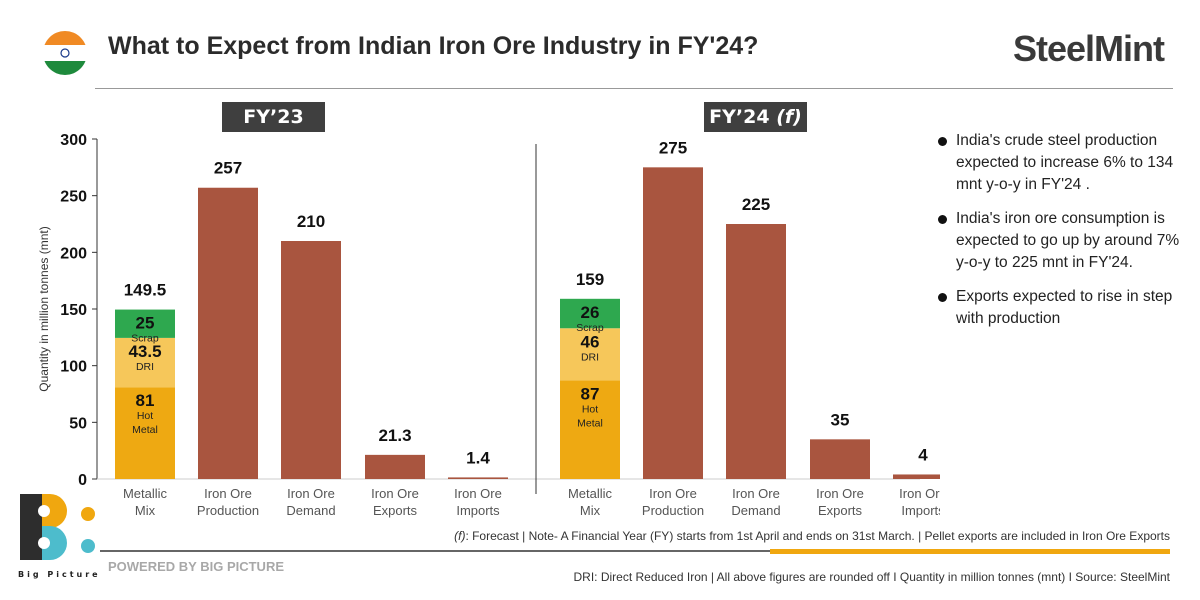 Image resolution: width=1200 pixels, height=600 pixels. What do you see at coordinates (590, 393) in the screenshot?
I see `segment-value-label: 87` at bounding box center [590, 393].